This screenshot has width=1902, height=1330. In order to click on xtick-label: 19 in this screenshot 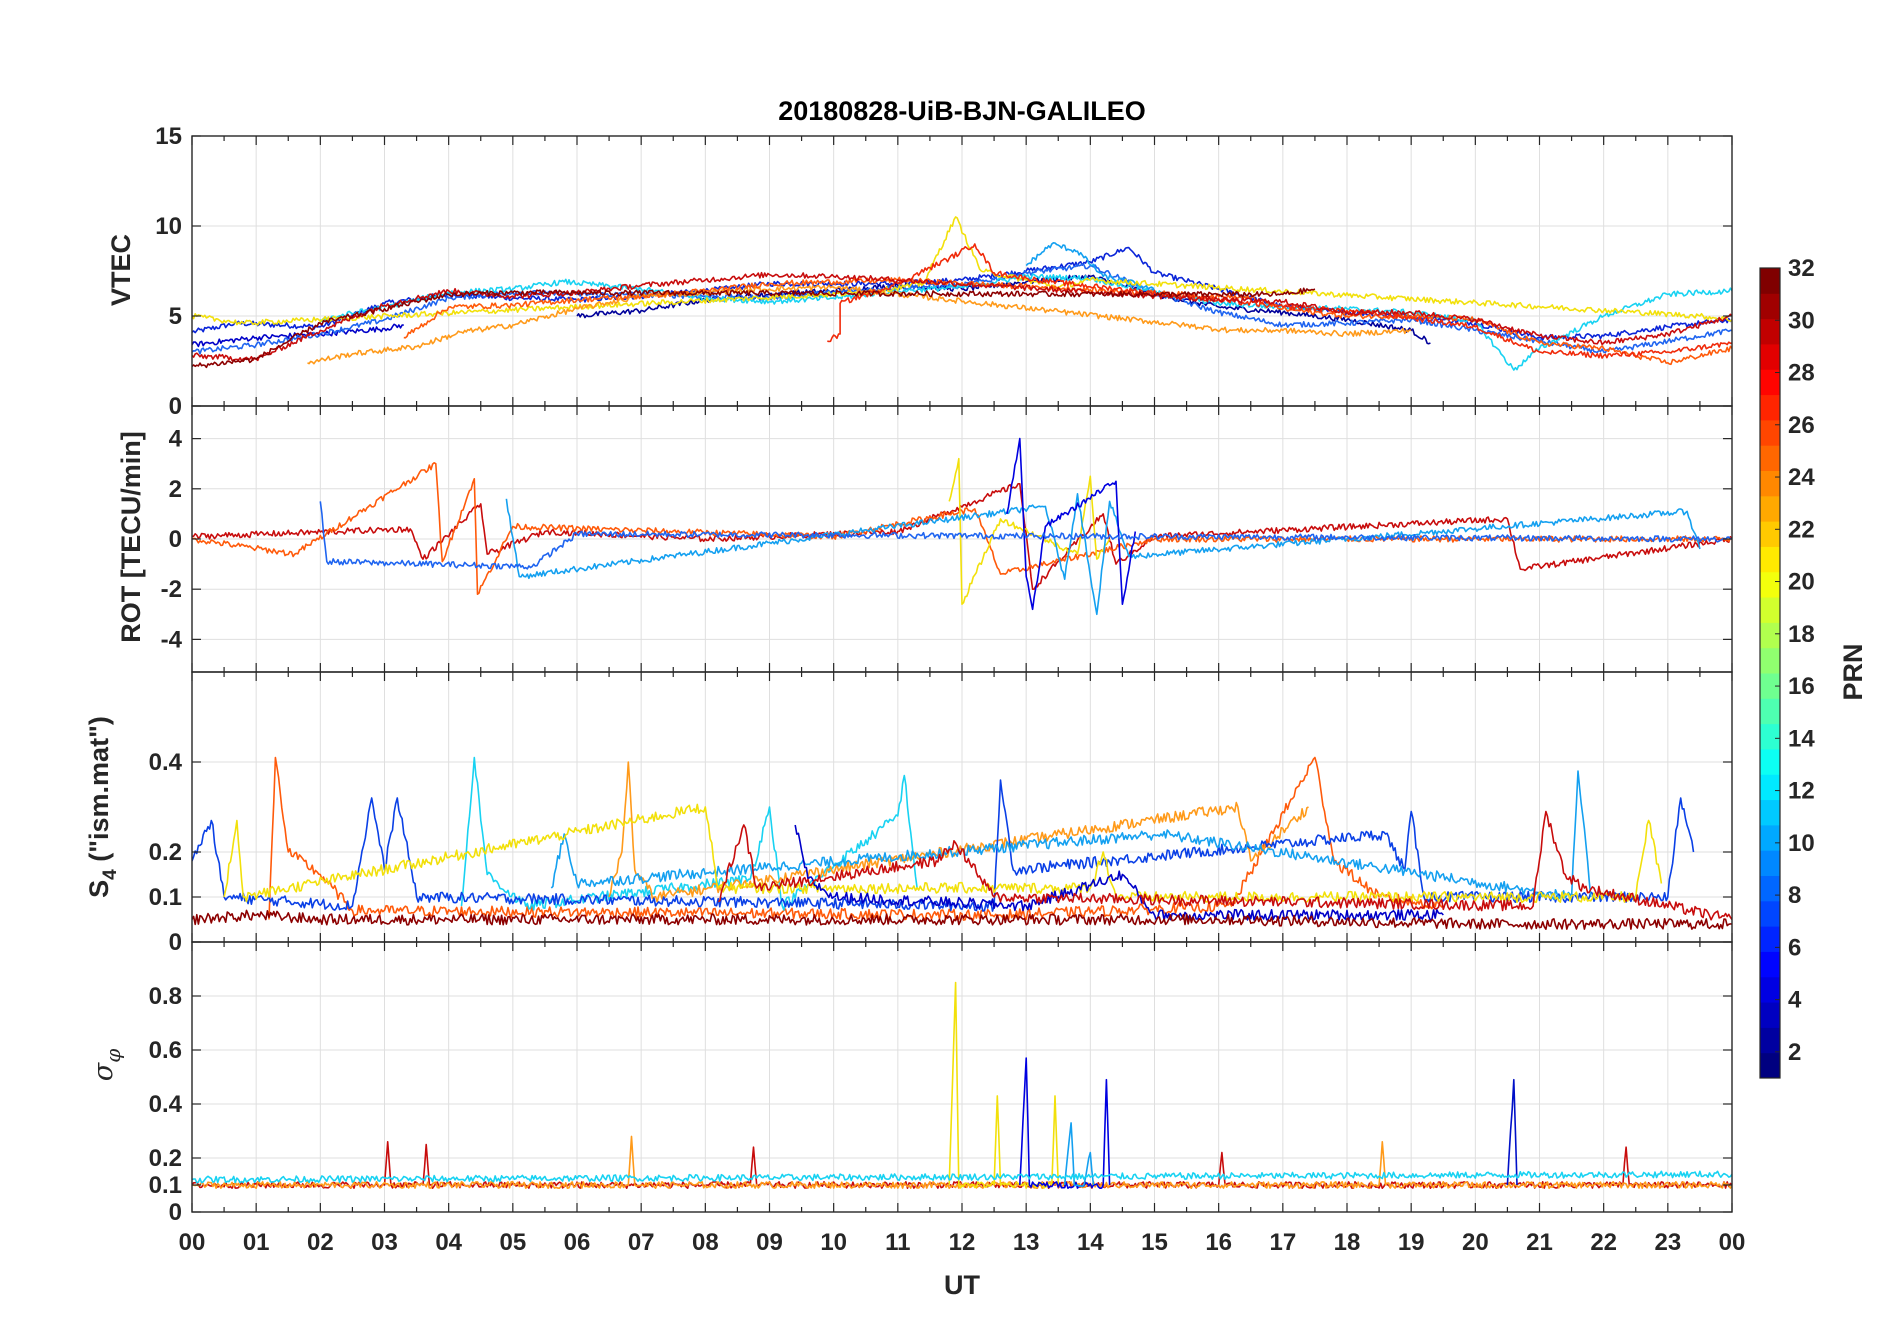, I will do `click(1411, 1242)`.